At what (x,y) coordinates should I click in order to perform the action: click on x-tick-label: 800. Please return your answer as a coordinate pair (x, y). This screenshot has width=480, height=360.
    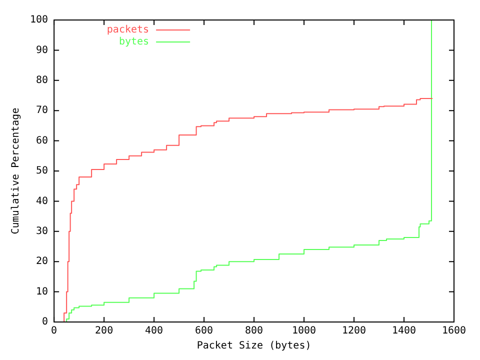
    Looking at the image, I should click on (254, 331).